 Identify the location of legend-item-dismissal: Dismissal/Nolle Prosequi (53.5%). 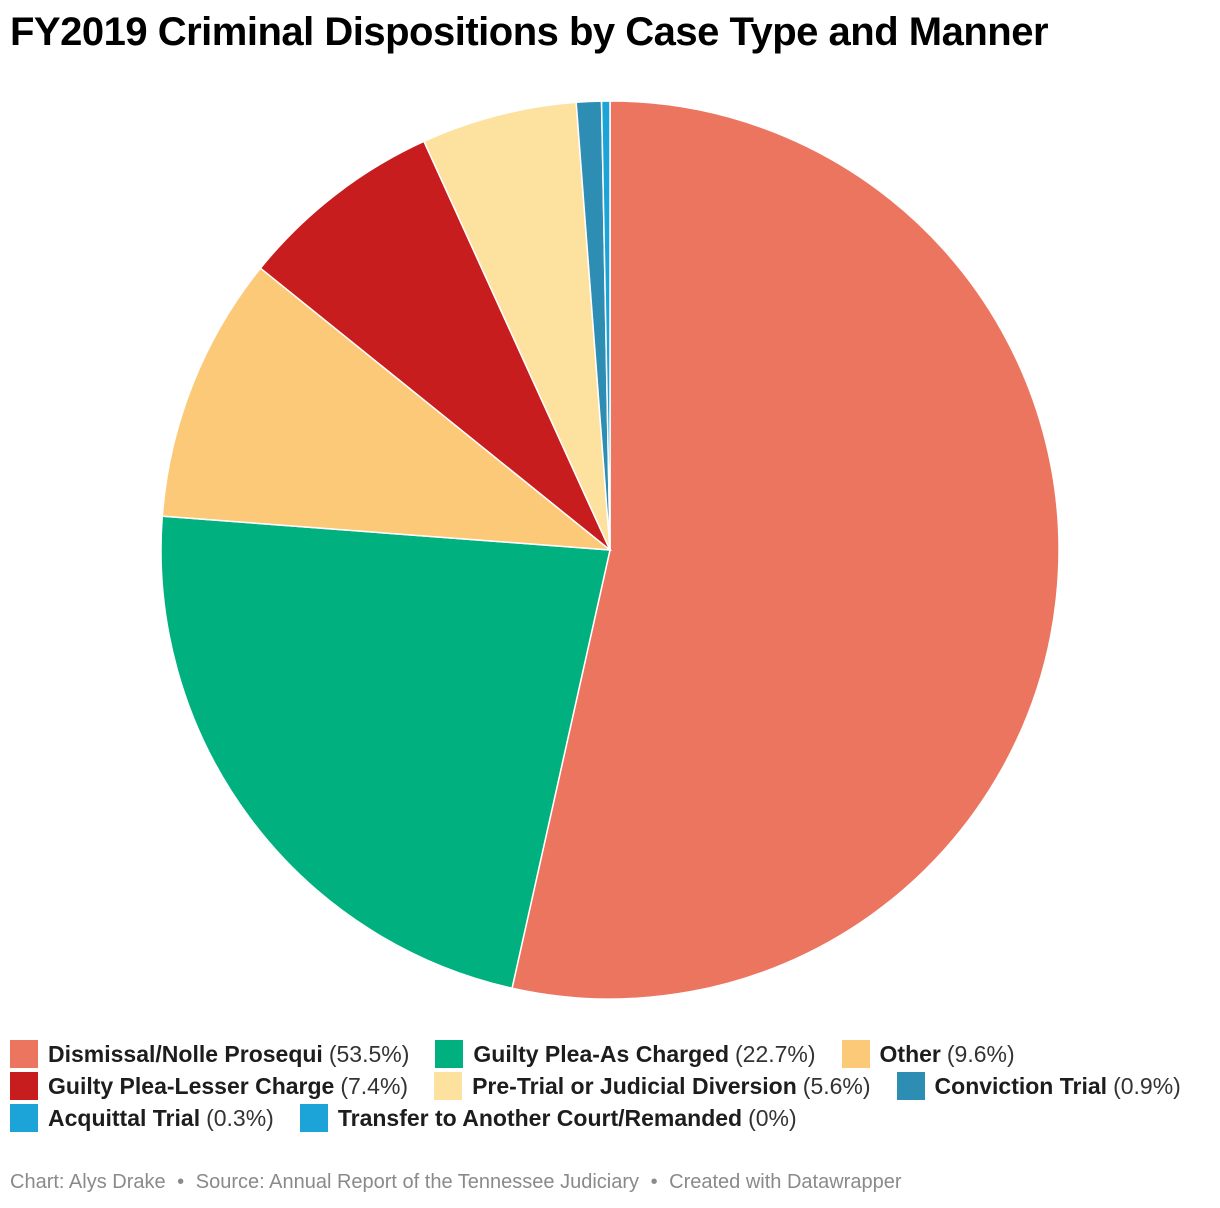
(209, 1054).